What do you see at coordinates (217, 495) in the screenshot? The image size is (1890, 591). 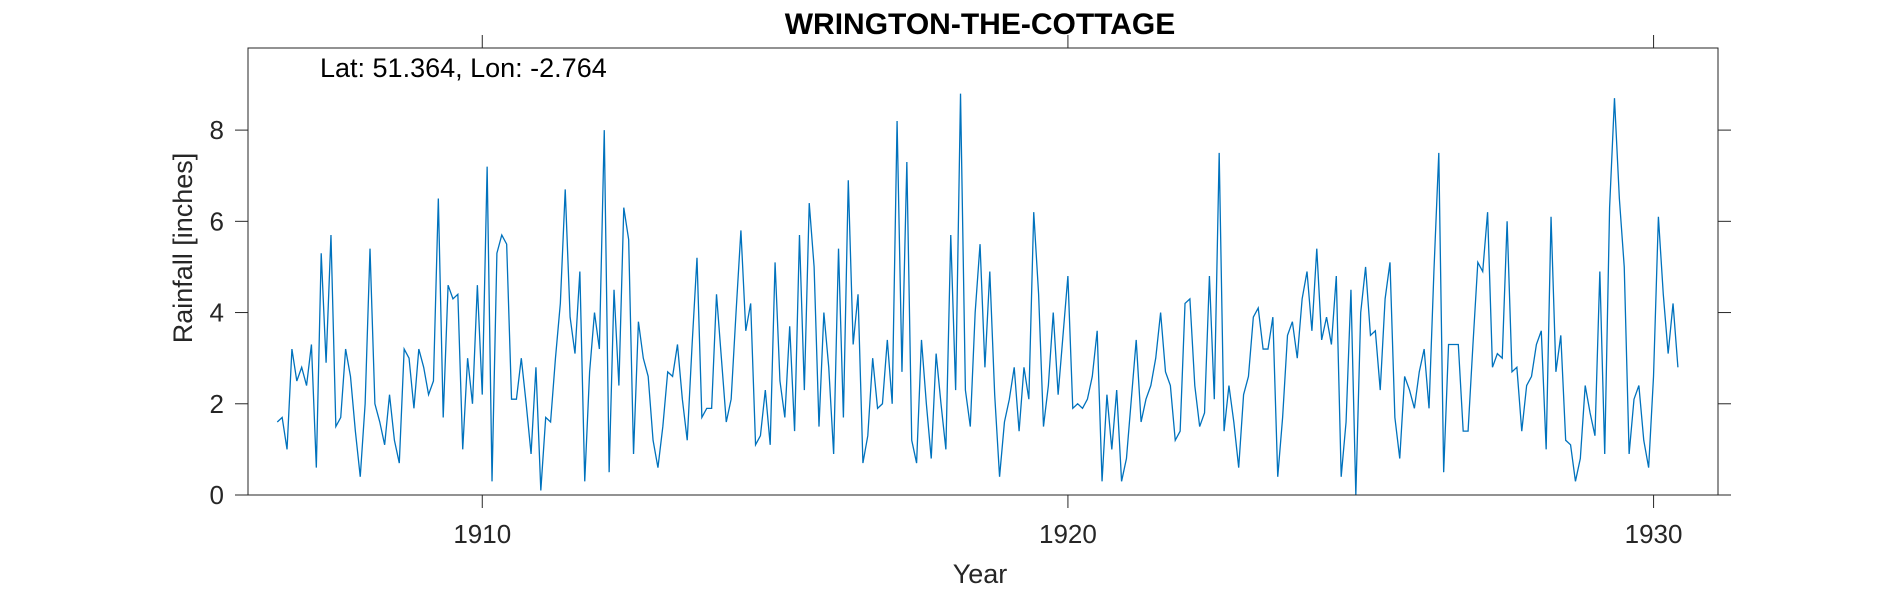 I see `y-tick-label: 0` at bounding box center [217, 495].